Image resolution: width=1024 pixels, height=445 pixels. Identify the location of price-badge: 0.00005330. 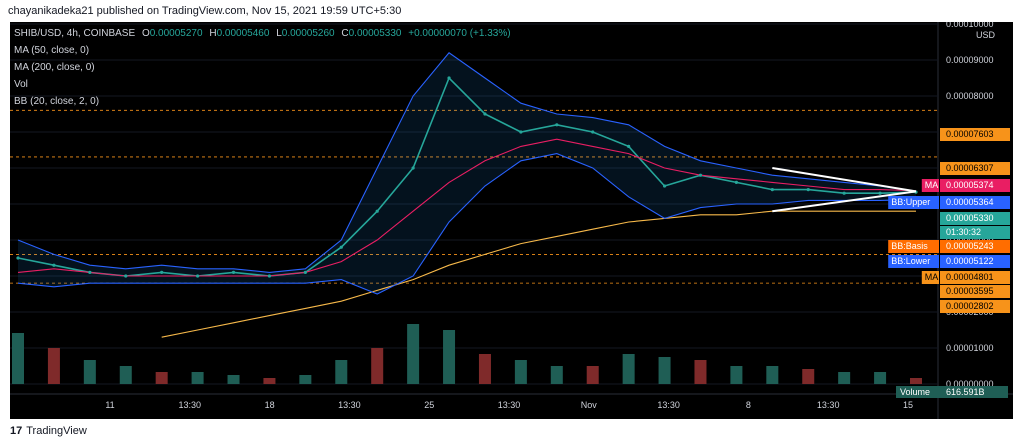
(970, 218).